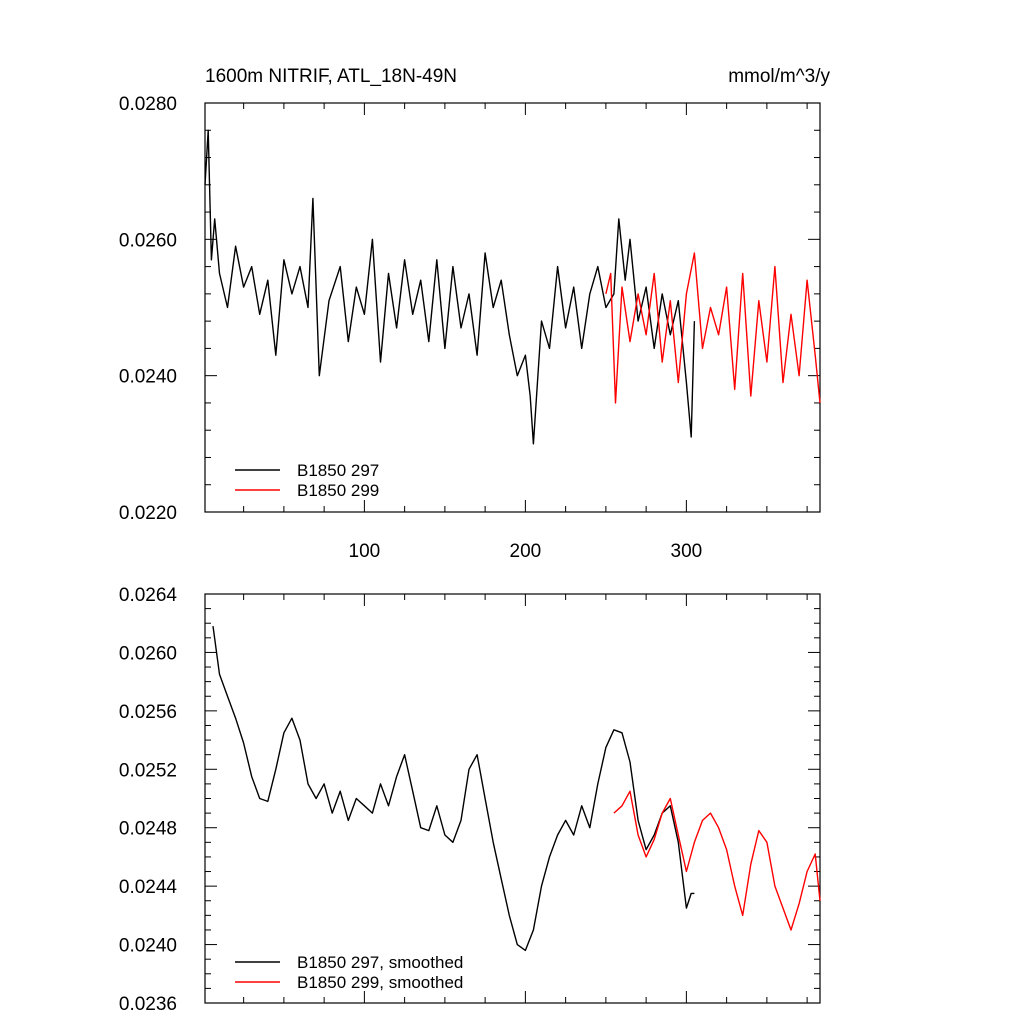 The image size is (1024, 1024). I want to click on y-tick-label: 0.0280, so click(148, 104).